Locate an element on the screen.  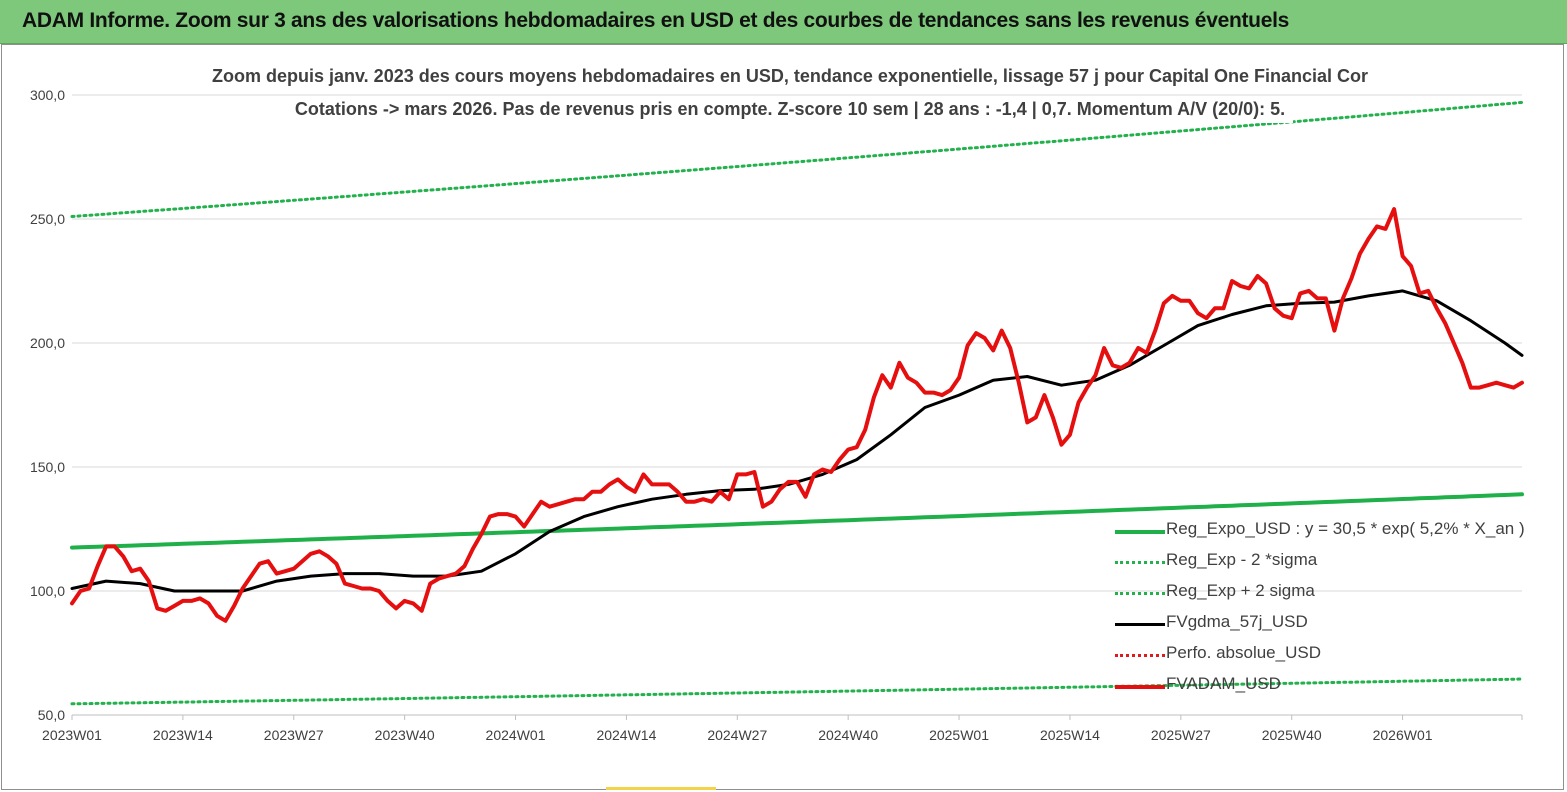
y-tick-label: 150,0 is located at coordinates (47, 467).